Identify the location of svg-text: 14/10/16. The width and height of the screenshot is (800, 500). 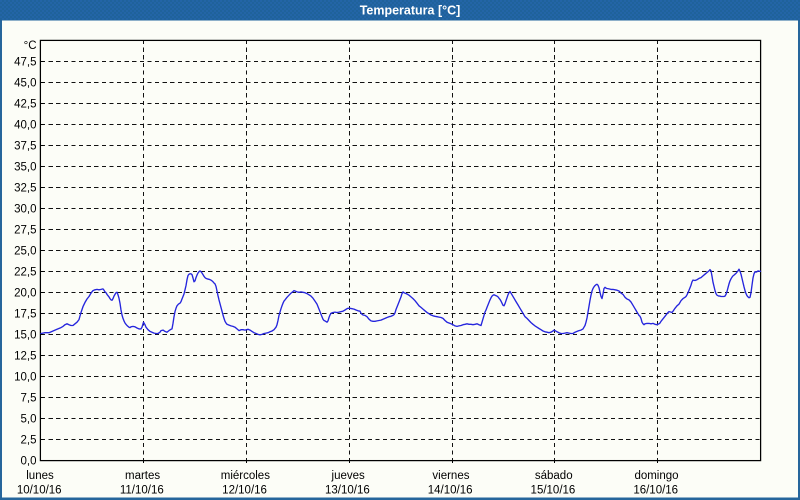
(450, 491).